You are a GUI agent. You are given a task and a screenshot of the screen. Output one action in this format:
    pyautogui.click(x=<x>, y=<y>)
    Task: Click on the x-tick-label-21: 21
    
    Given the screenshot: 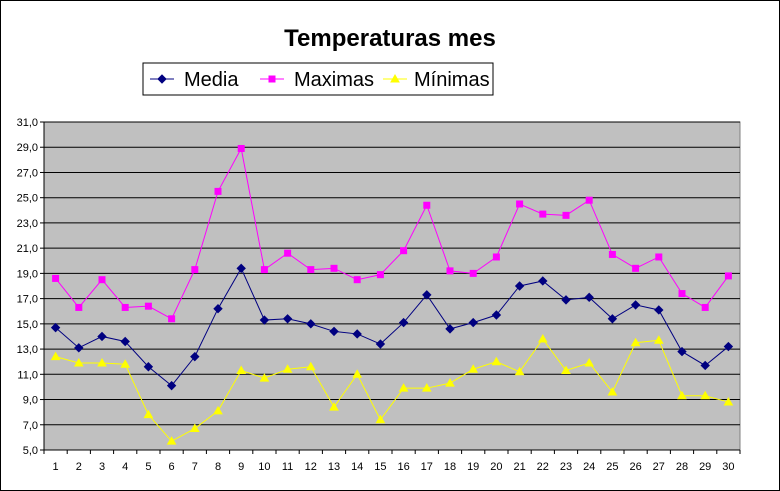 What is the action you would take?
    pyautogui.click(x=519, y=467)
    